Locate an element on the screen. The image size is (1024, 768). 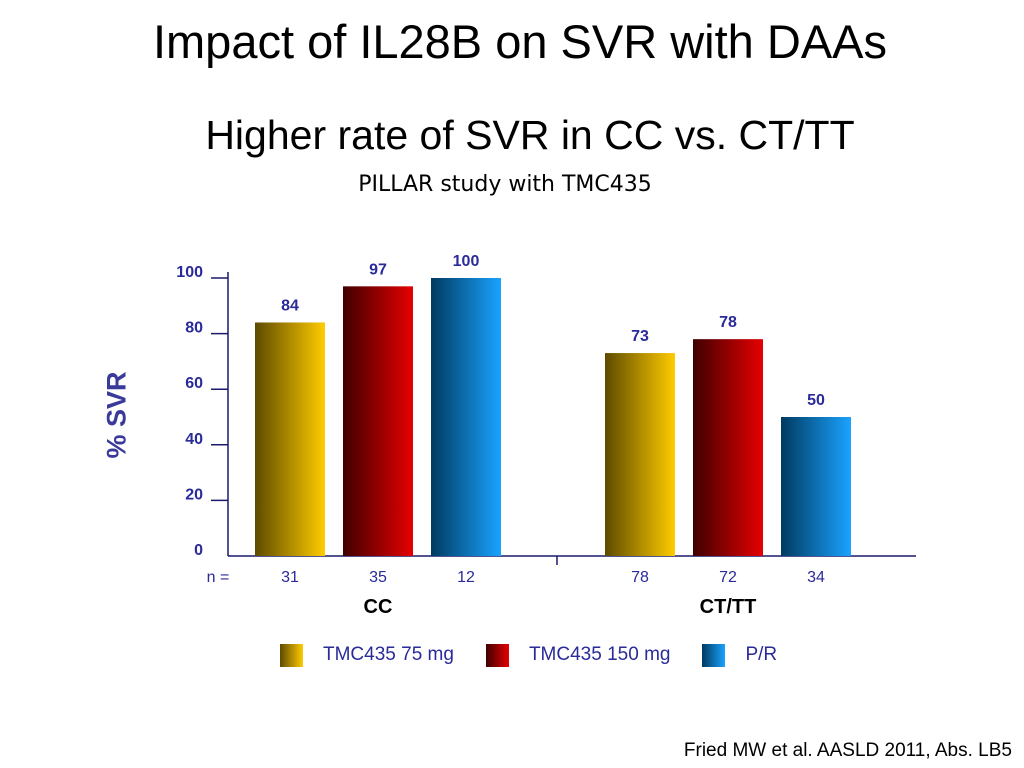
y-tick-label-40: 40 is located at coordinates (194, 439).